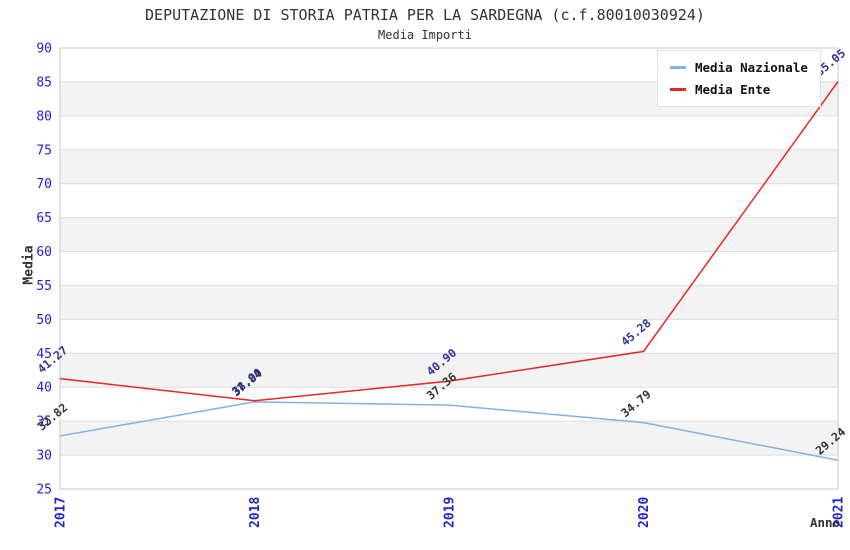 The height and width of the screenshot is (550, 850). What do you see at coordinates (751, 67) in the screenshot?
I see `legend-label-media-nazionale: Media Nazionale` at bounding box center [751, 67].